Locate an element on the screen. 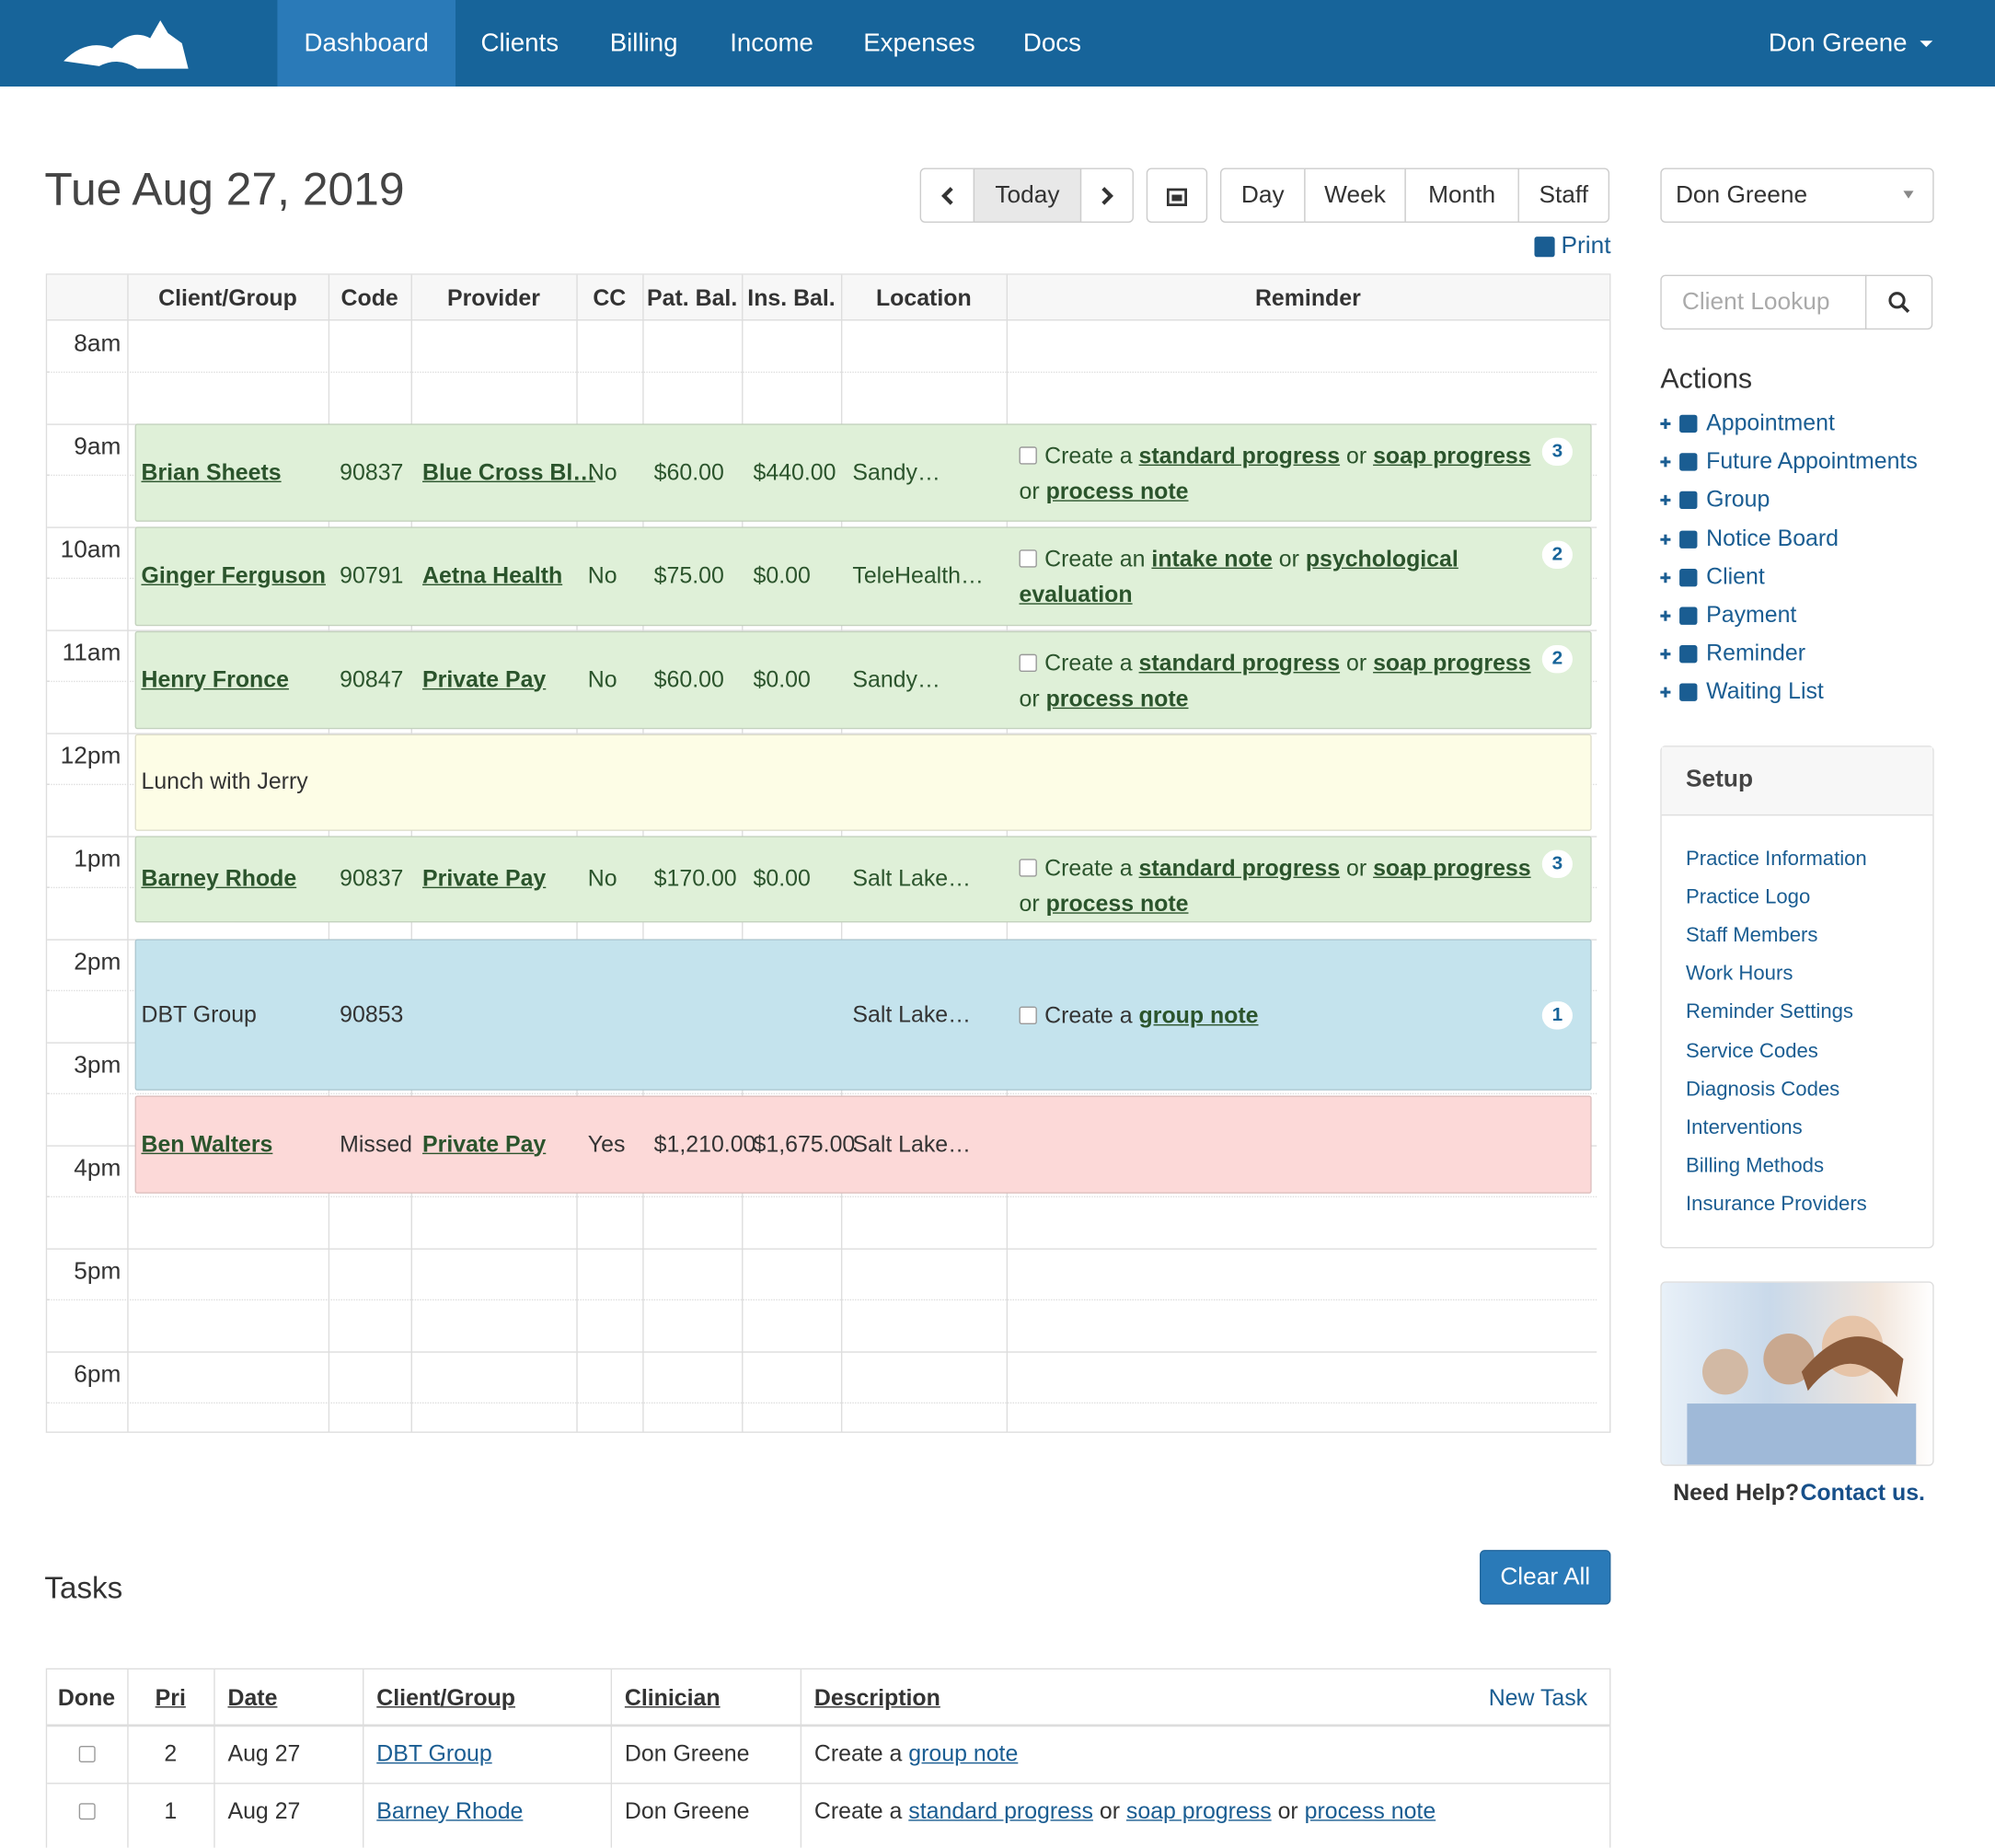  nav-item: Expenses is located at coordinates (919, 43).